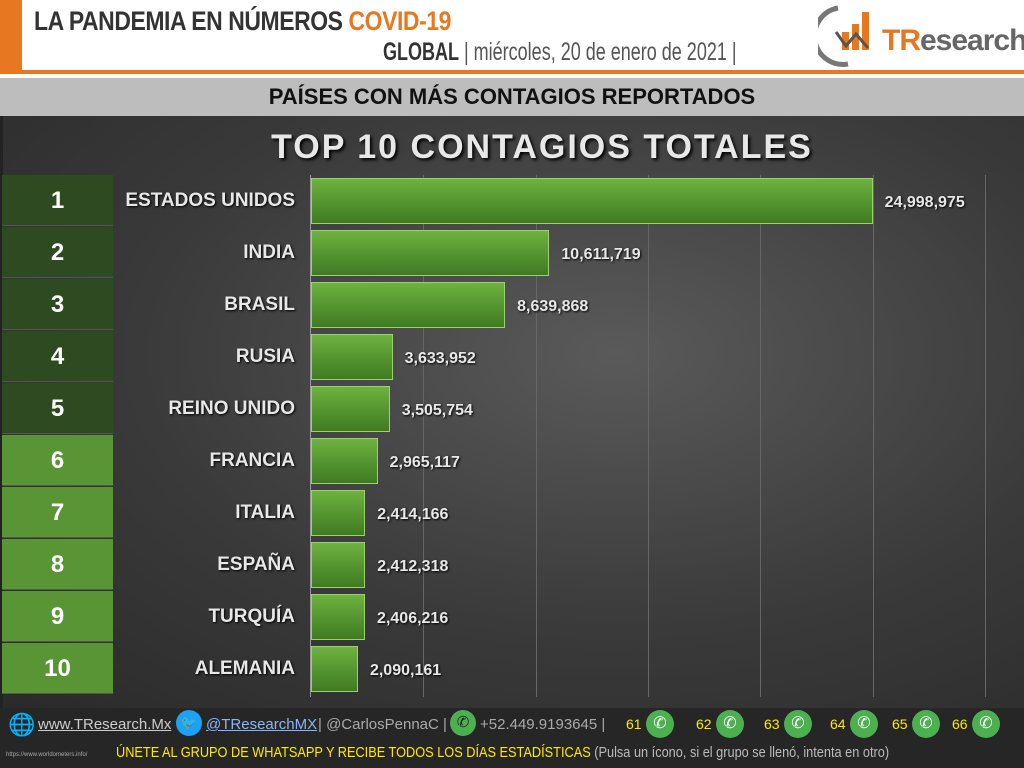 The height and width of the screenshot is (768, 1024). What do you see at coordinates (704, 724) in the screenshot?
I see `group-number: 62` at bounding box center [704, 724].